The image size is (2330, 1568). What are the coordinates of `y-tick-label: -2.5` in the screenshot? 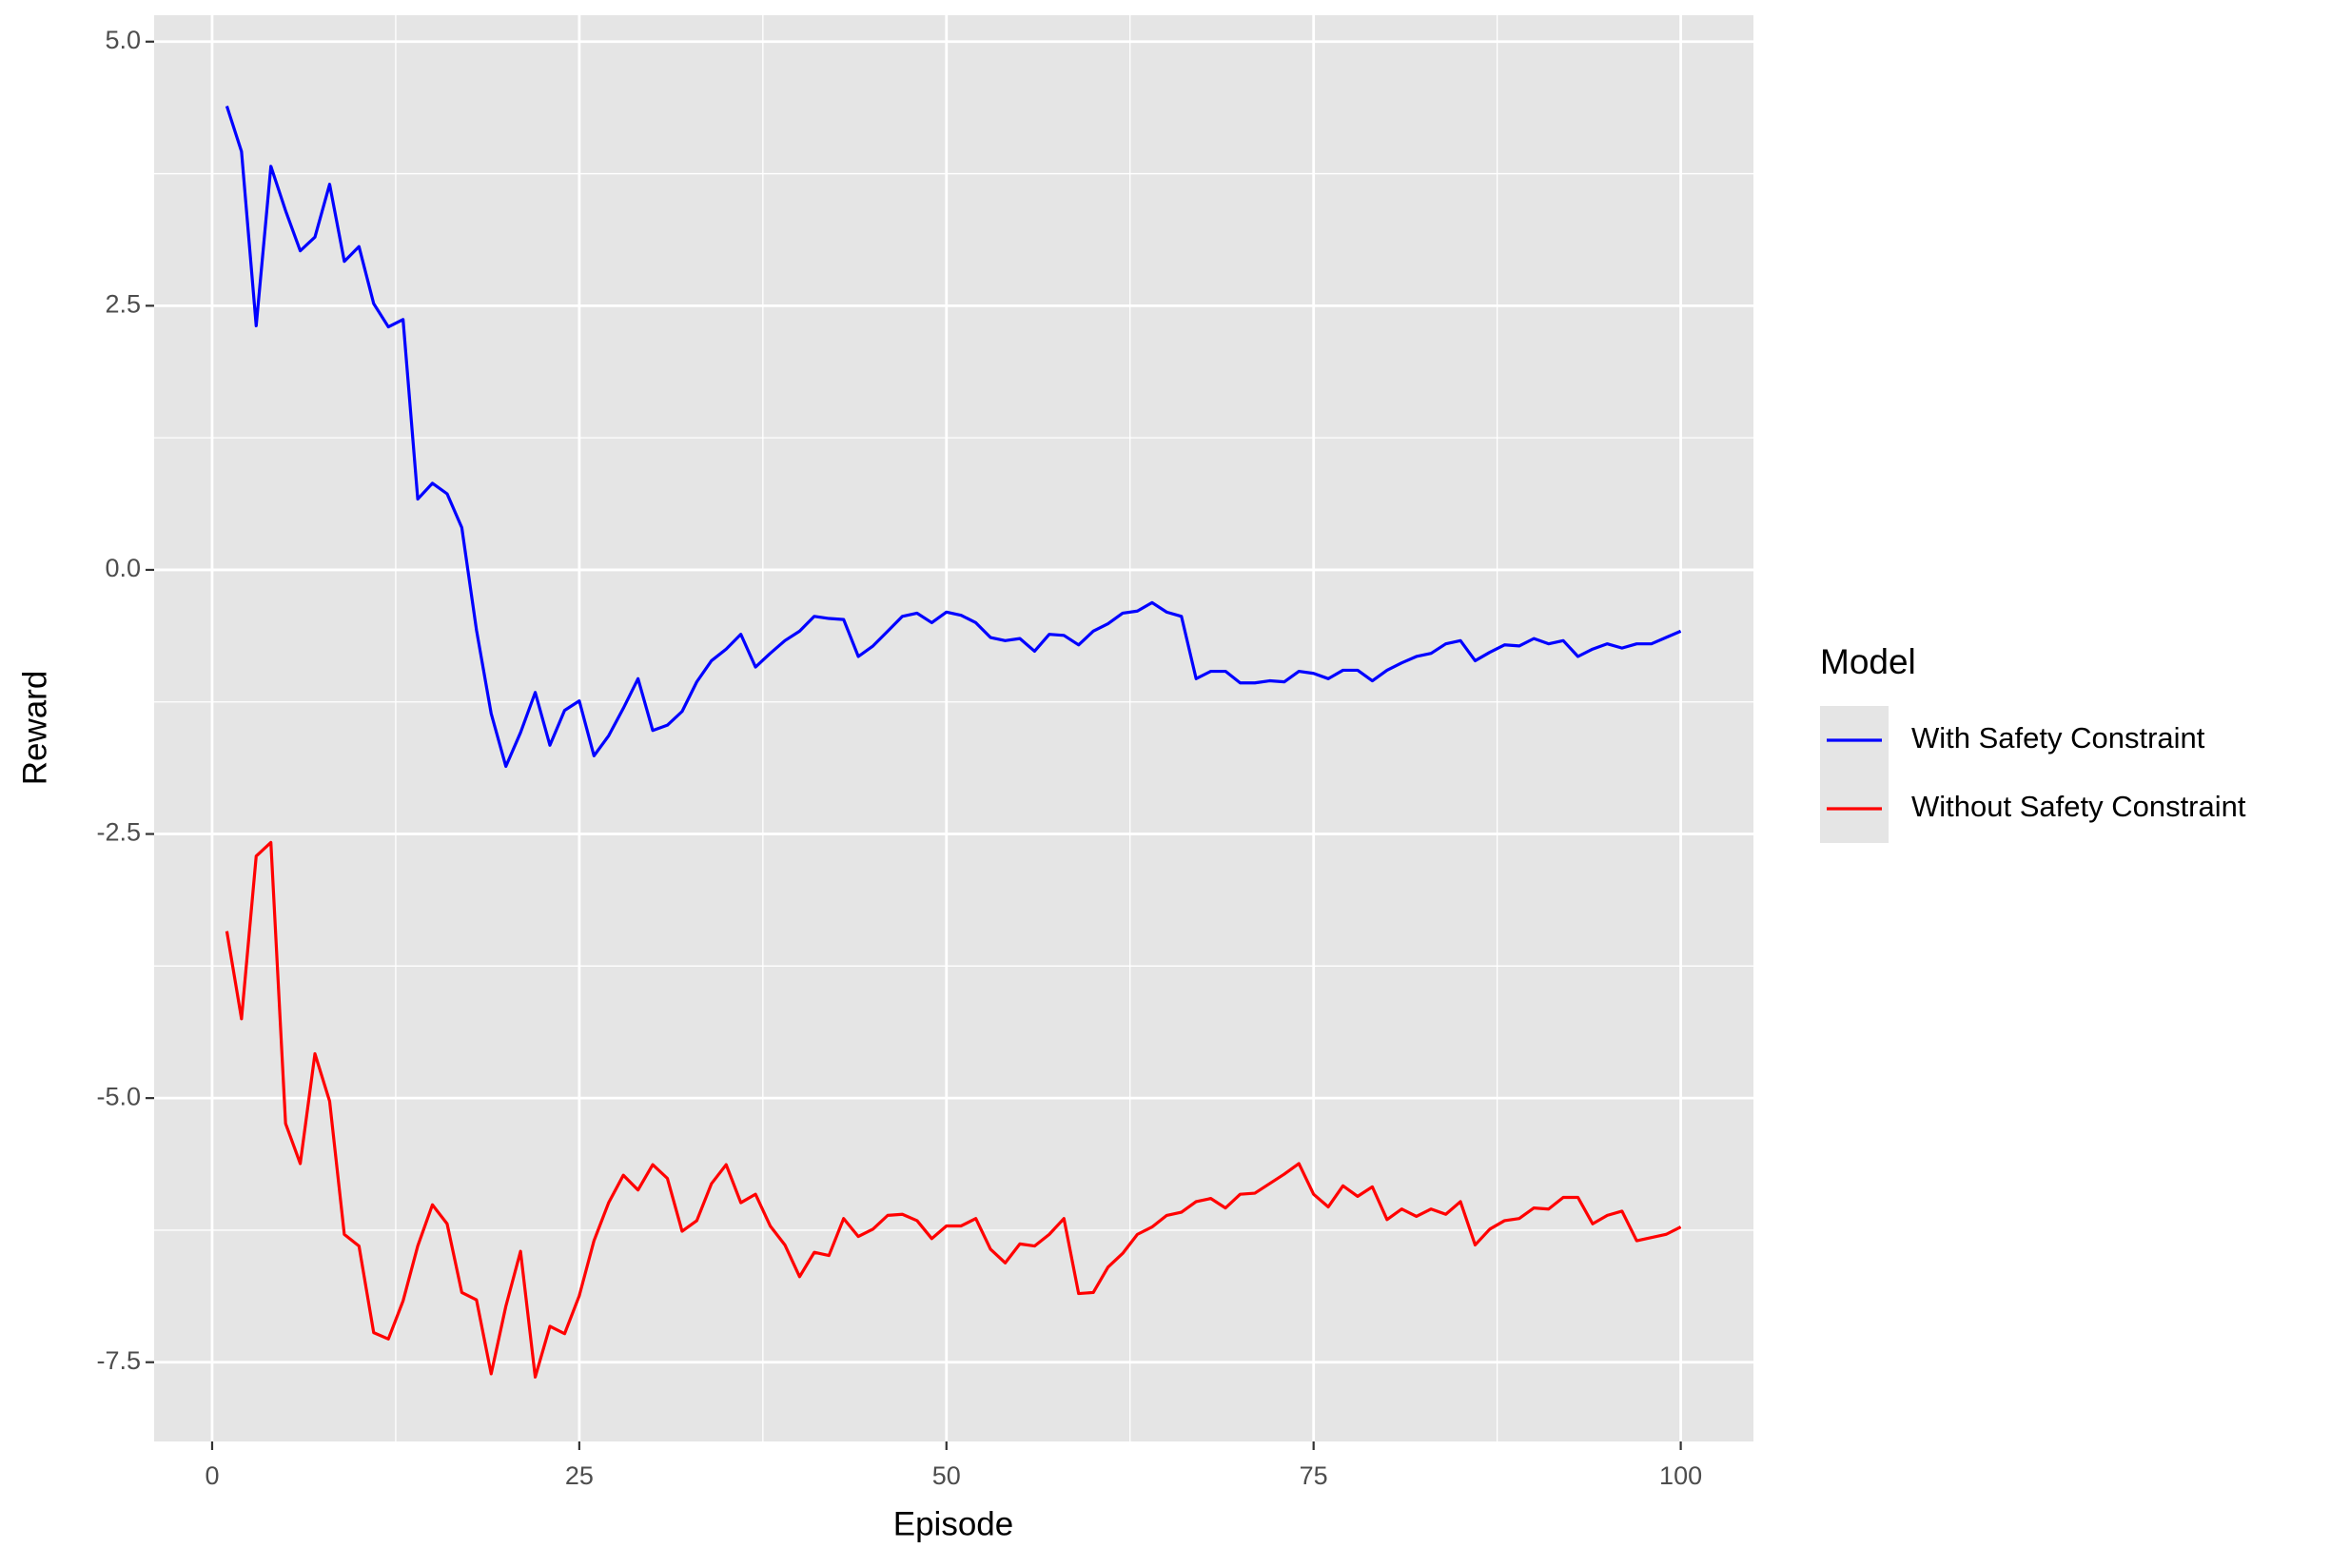 It's located at (118, 832).